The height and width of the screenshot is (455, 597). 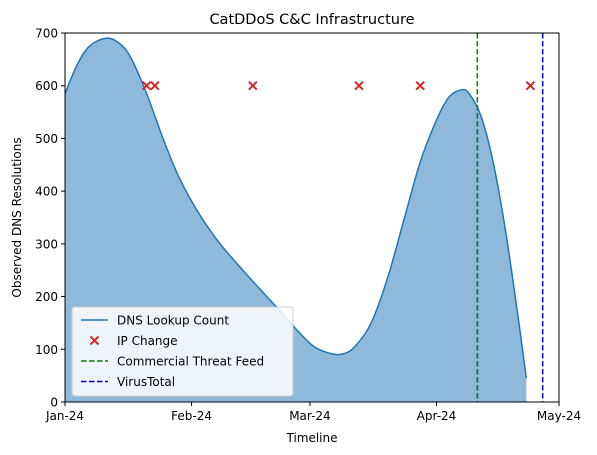 I want to click on legend-label: Commercial Threat Feed, so click(x=190, y=362).